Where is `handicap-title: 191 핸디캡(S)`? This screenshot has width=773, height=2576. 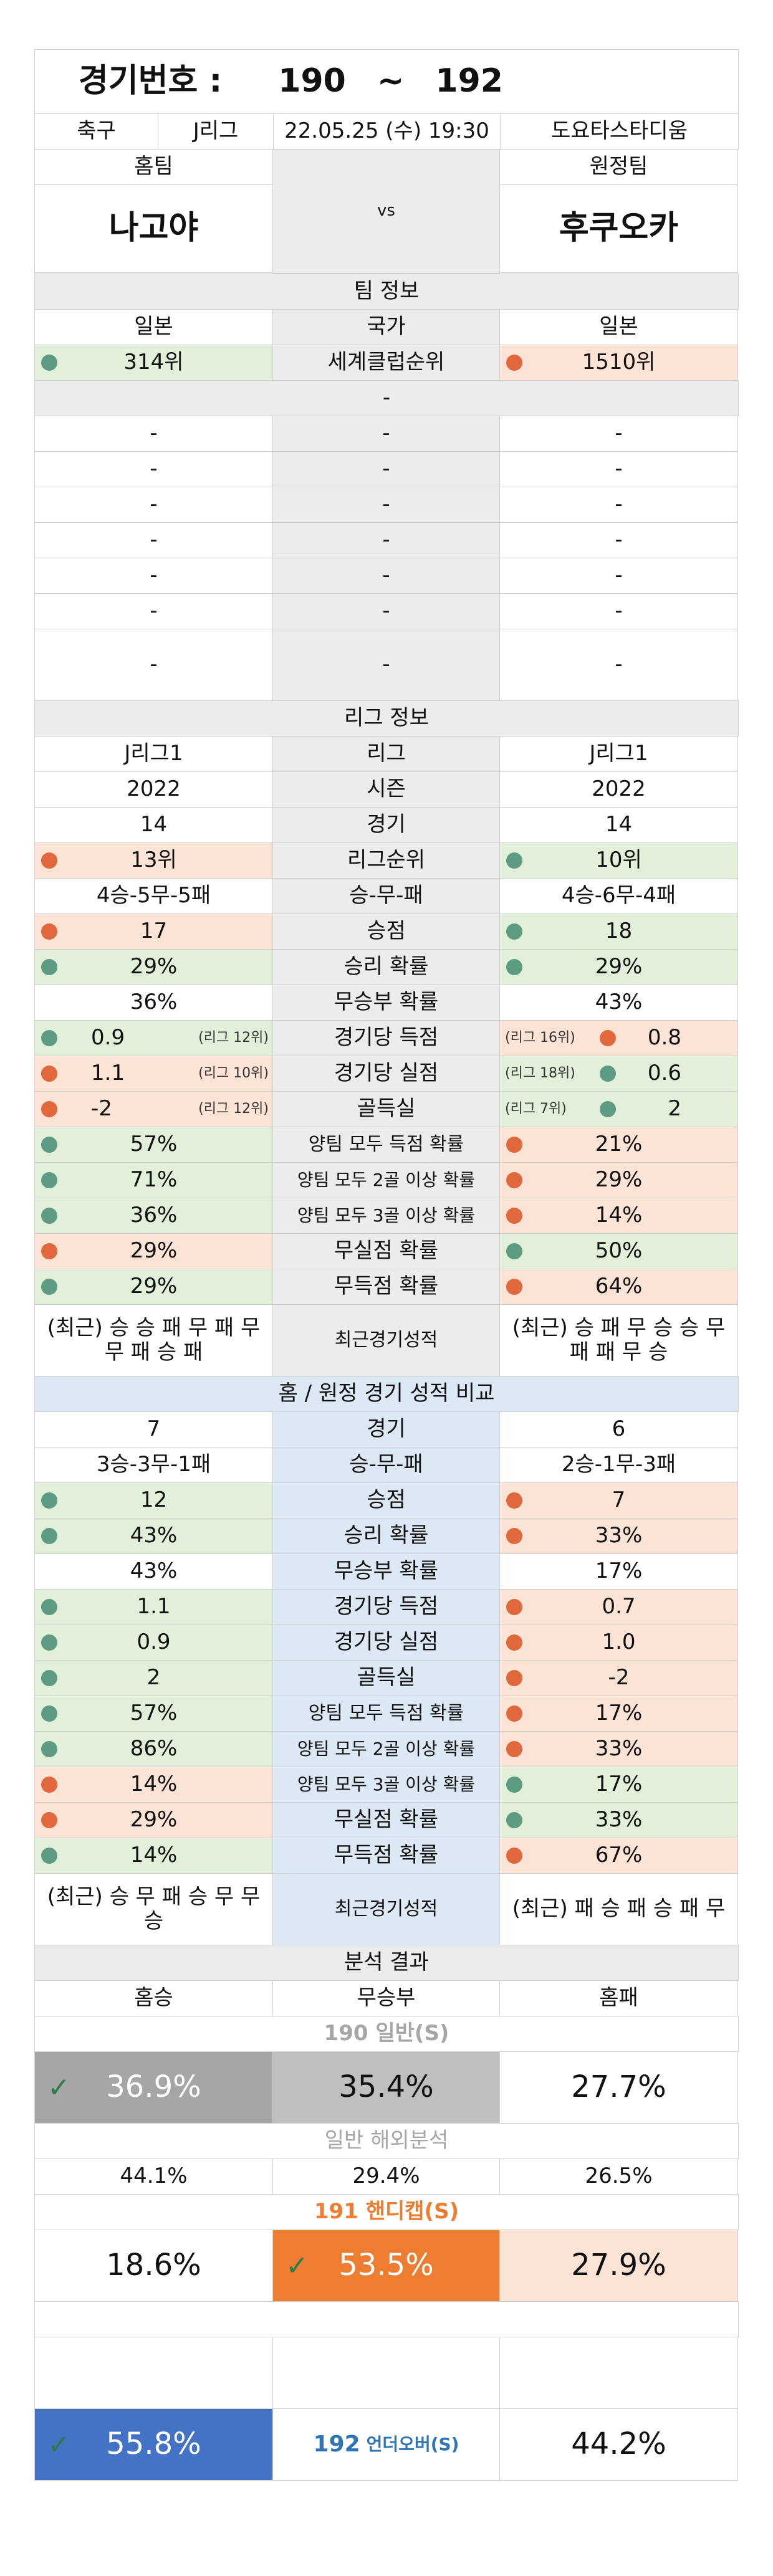 handicap-title: 191 핸디캡(S) is located at coordinates (386, 2212).